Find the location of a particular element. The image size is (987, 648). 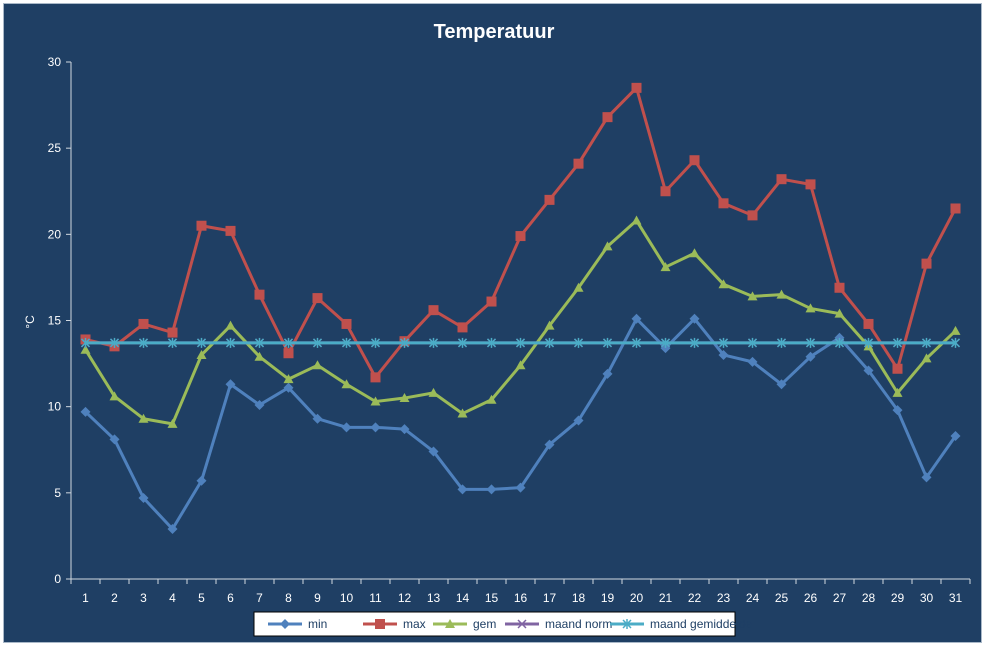

legend-item-maand-norm: maand norm is located at coordinates (558, 624).